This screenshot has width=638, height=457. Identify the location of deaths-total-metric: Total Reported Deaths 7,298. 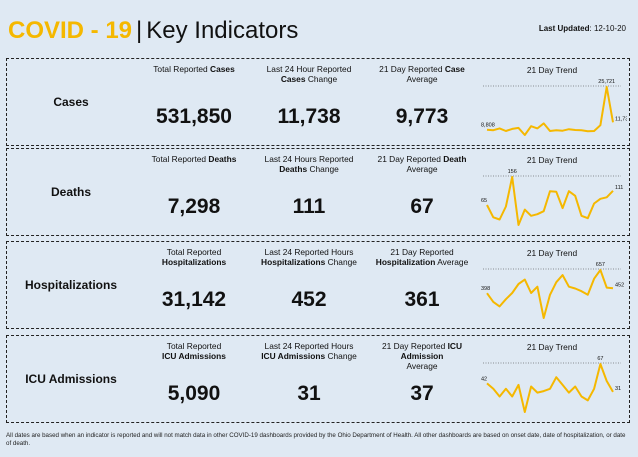
(194, 193).